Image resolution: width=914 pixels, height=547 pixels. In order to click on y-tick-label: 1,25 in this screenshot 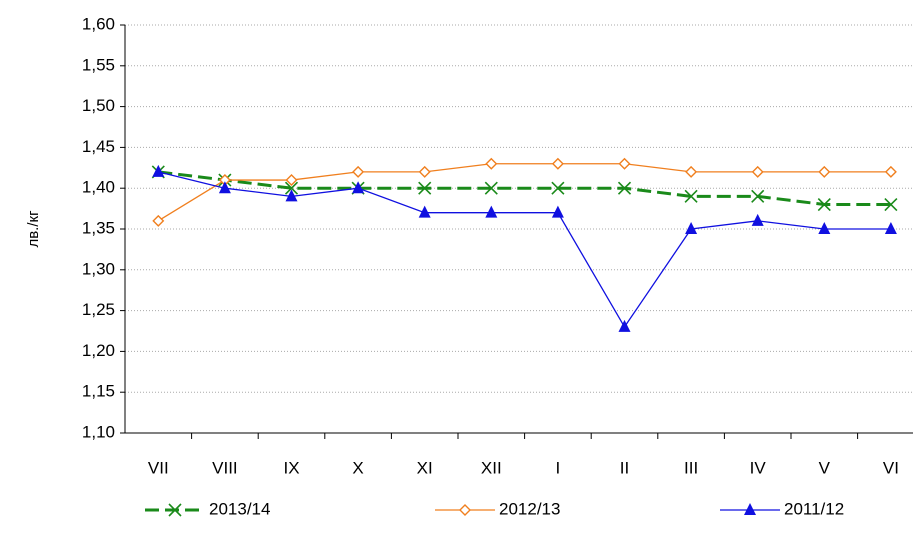, I will do `click(98, 309)`.